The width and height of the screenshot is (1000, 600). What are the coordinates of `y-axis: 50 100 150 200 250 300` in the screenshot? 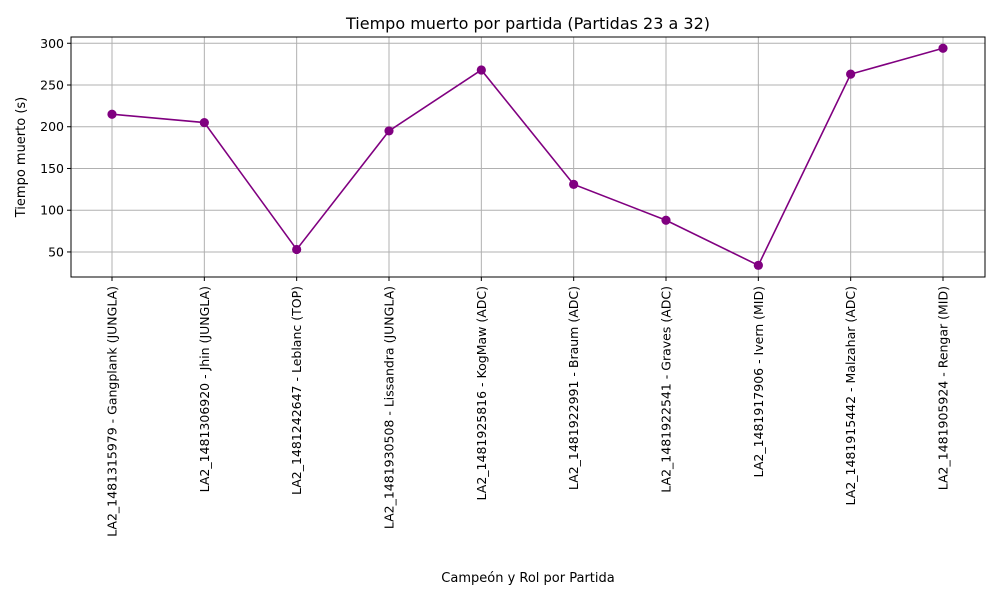 It's located at (55, 147).